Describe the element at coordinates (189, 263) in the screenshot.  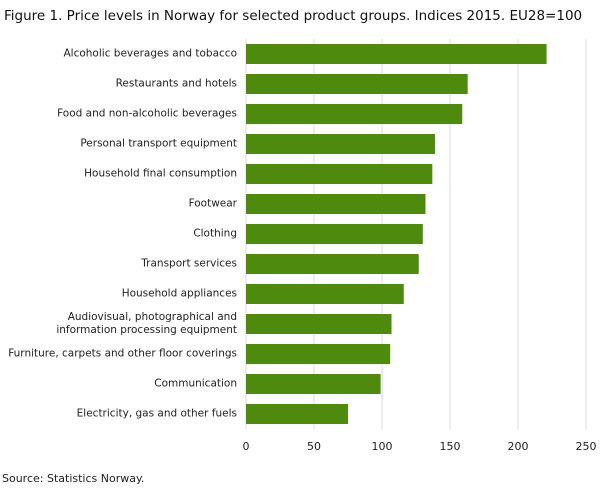
I see `y-tick-label: Transport services` at that location.